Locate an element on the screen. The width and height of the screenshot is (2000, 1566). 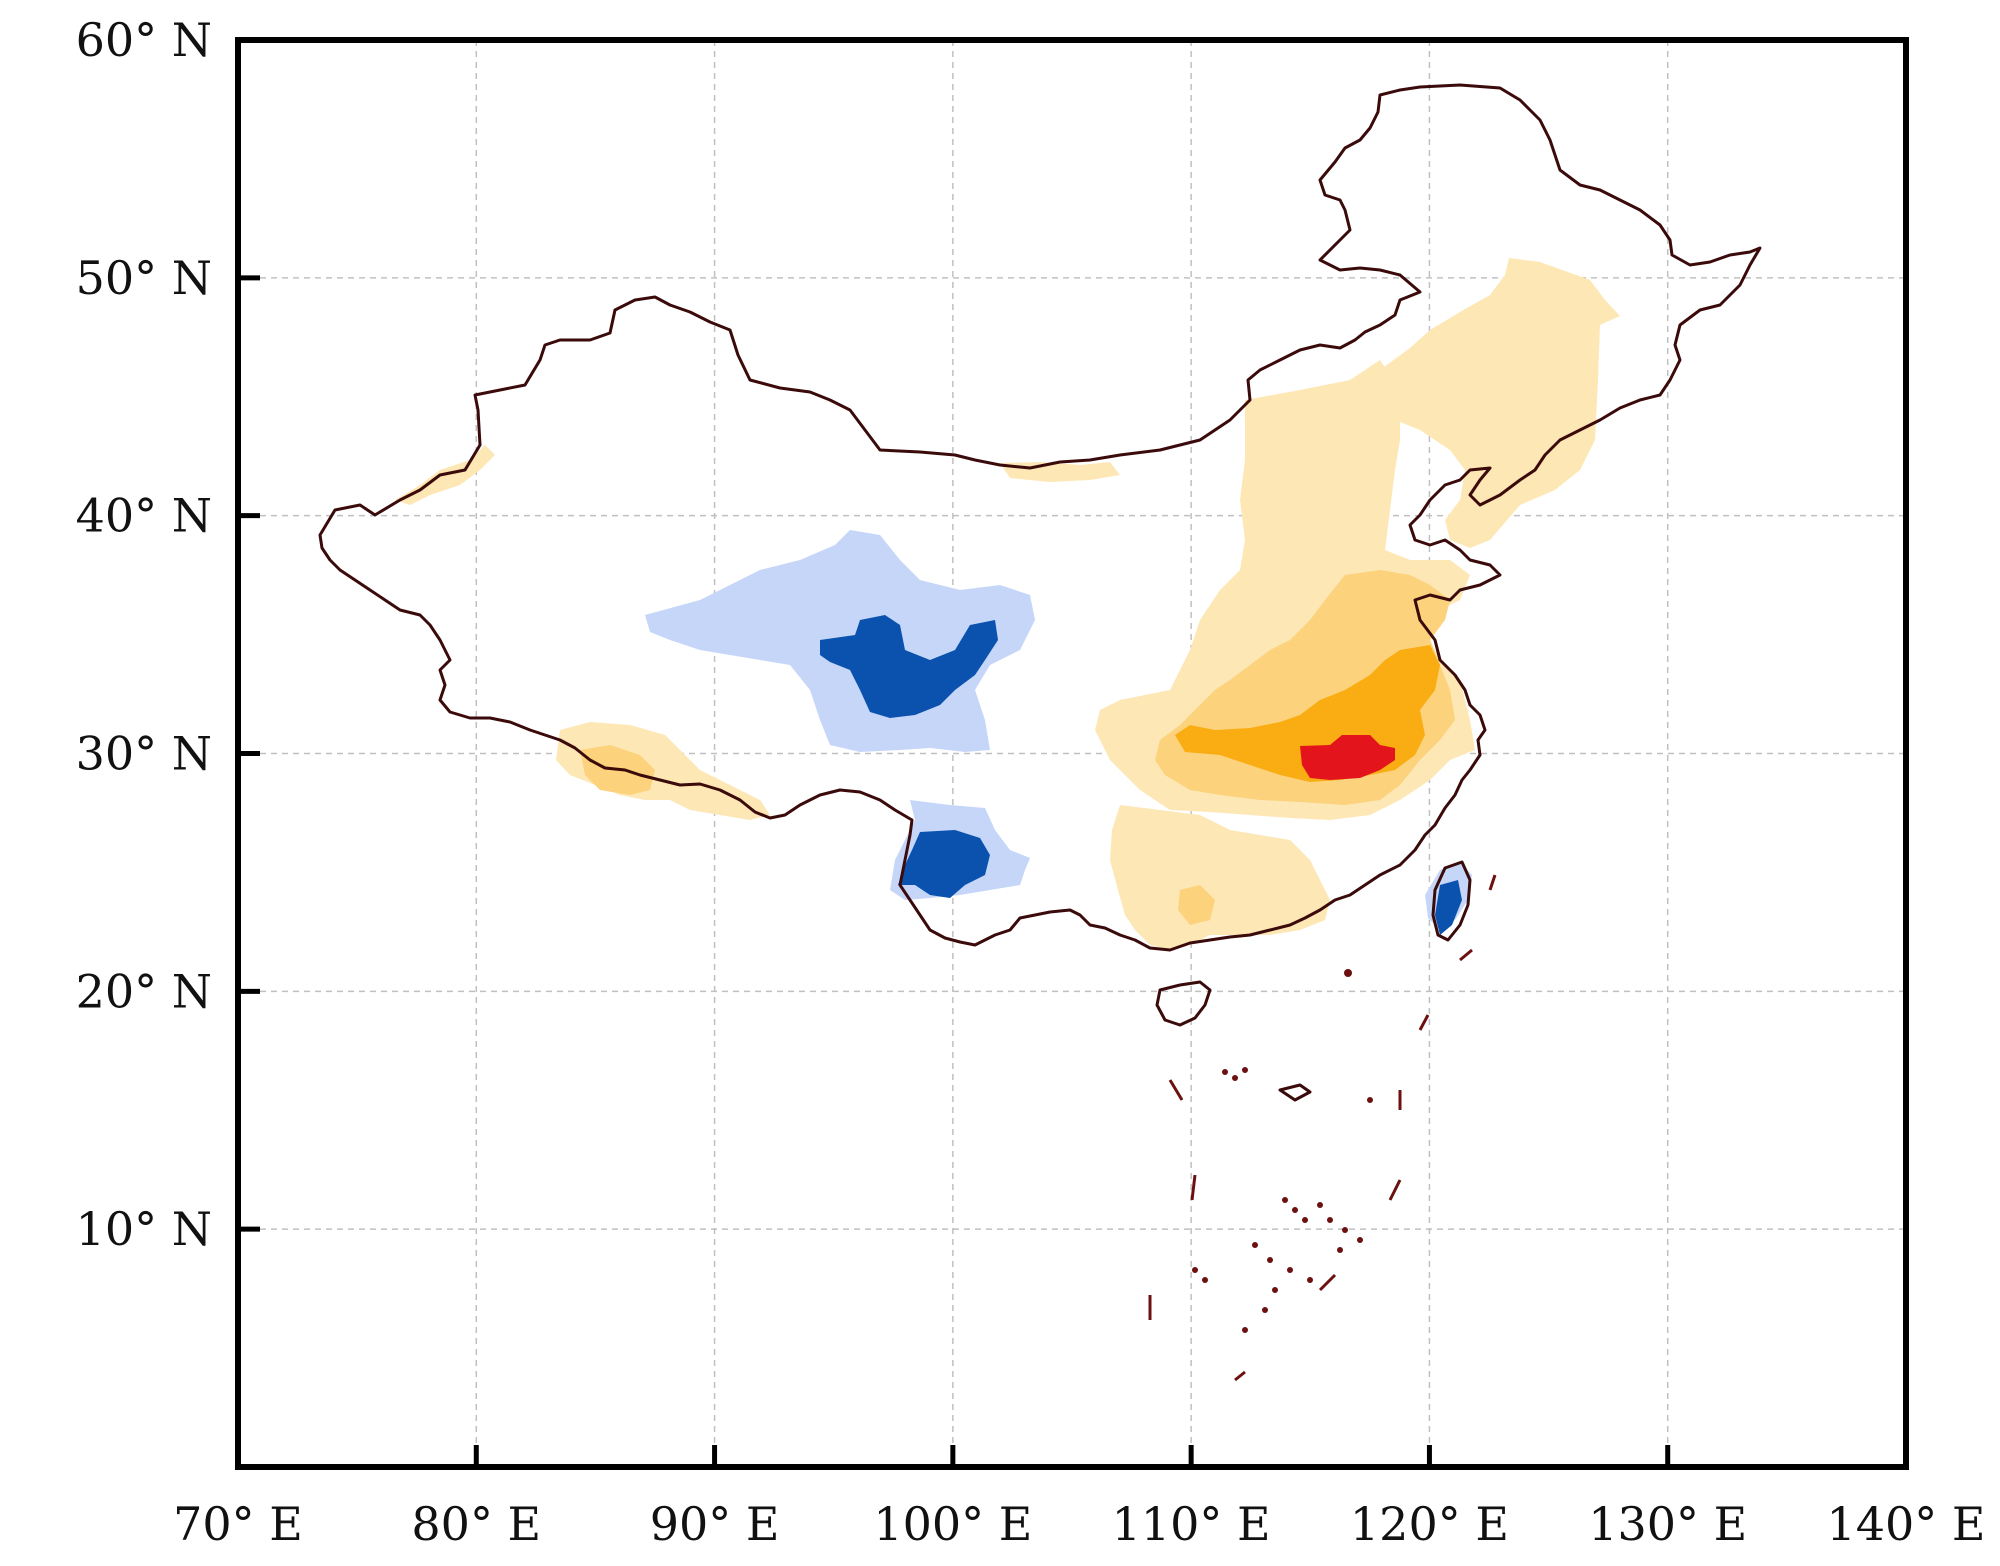
x-tick-label: 70° E is located at coordinates (238, 1524).